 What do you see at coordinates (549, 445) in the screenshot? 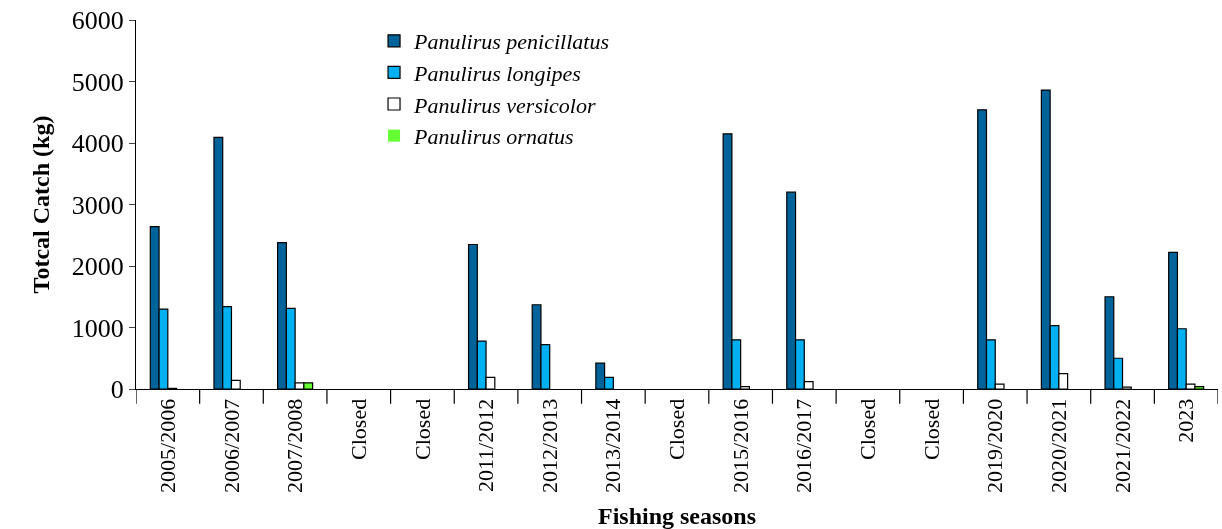
I see `x-tick-label: 2012/2013` at bounding box center [549, 445].